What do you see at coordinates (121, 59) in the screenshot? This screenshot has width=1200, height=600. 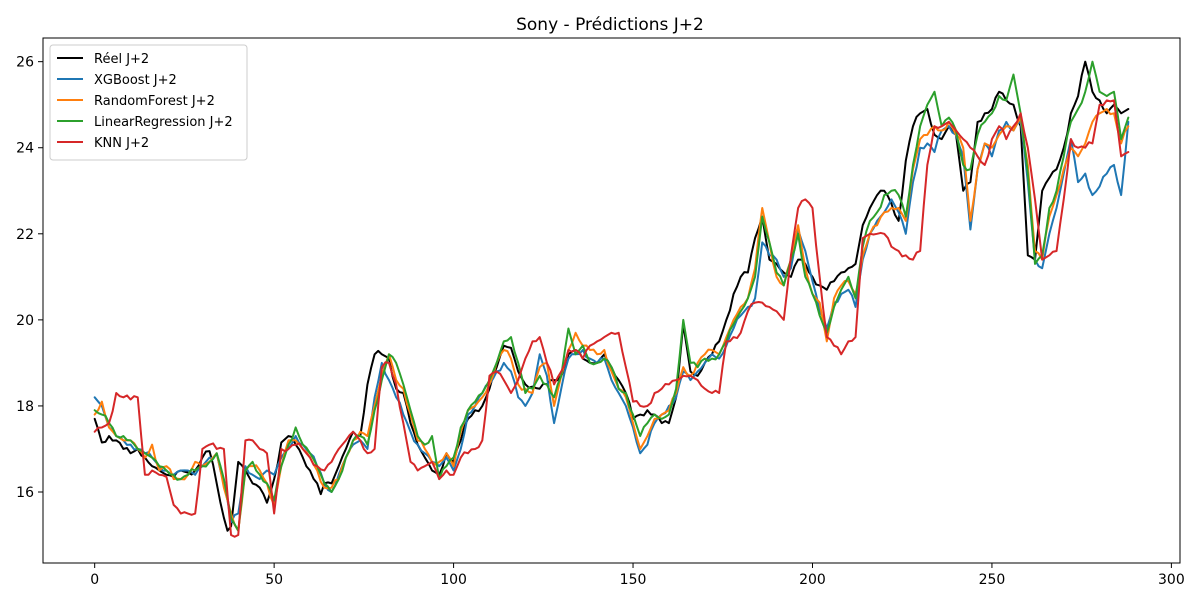 I see `legend-label: Réel J+2` at bounding box center [121, 59].